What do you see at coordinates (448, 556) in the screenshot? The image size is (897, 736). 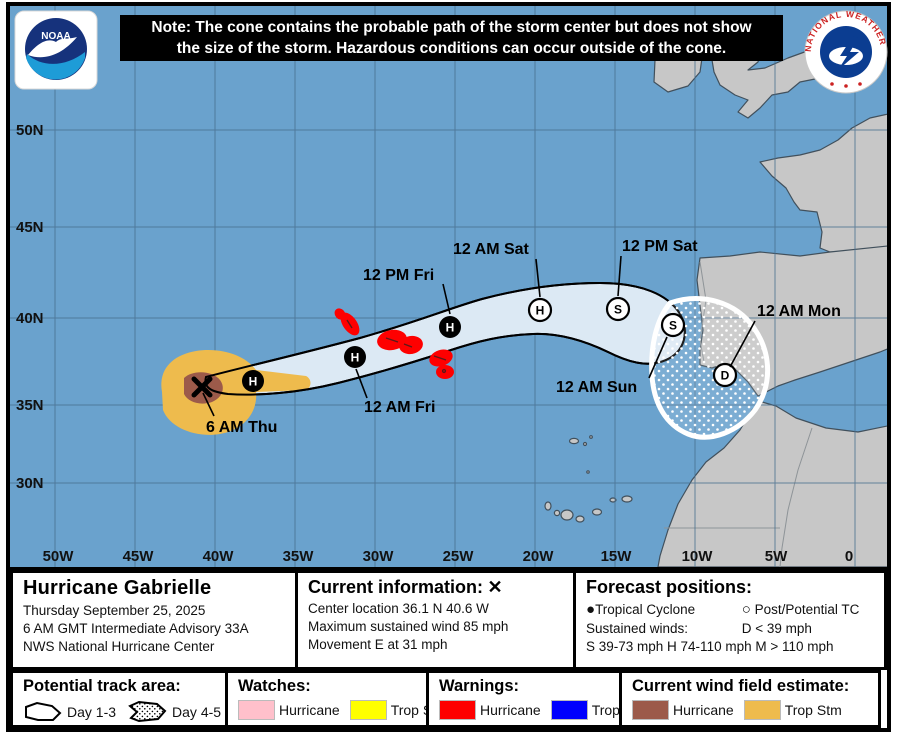 I see `lon-labels: 50W 45W 40W 35W 30W 25W 20W 15W 10W 5W 0` at bounding box center [448, 556].